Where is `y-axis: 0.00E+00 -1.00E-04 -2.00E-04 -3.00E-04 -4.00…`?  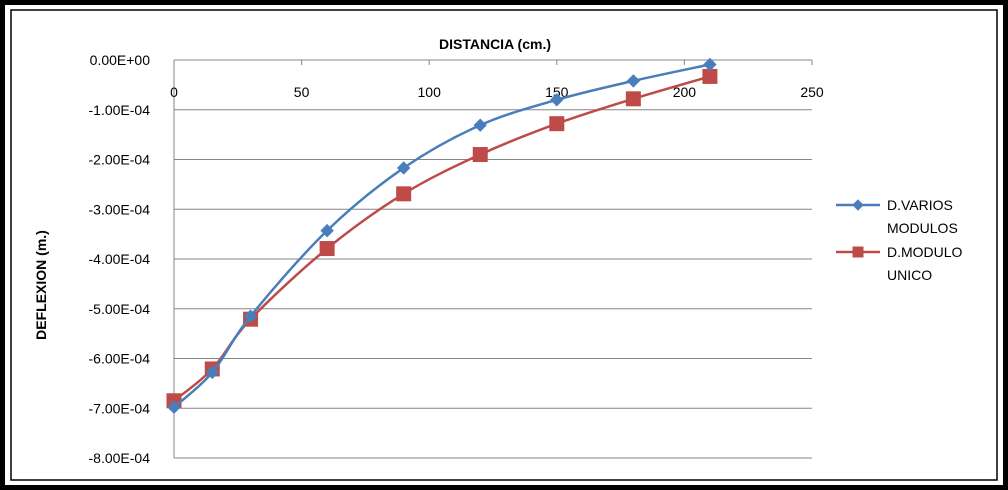 y-axis: 0.00E+00 -1.00E-04 -2.00E-04 -3.00E-04 -4.00… is located at coordinates (120, 259).